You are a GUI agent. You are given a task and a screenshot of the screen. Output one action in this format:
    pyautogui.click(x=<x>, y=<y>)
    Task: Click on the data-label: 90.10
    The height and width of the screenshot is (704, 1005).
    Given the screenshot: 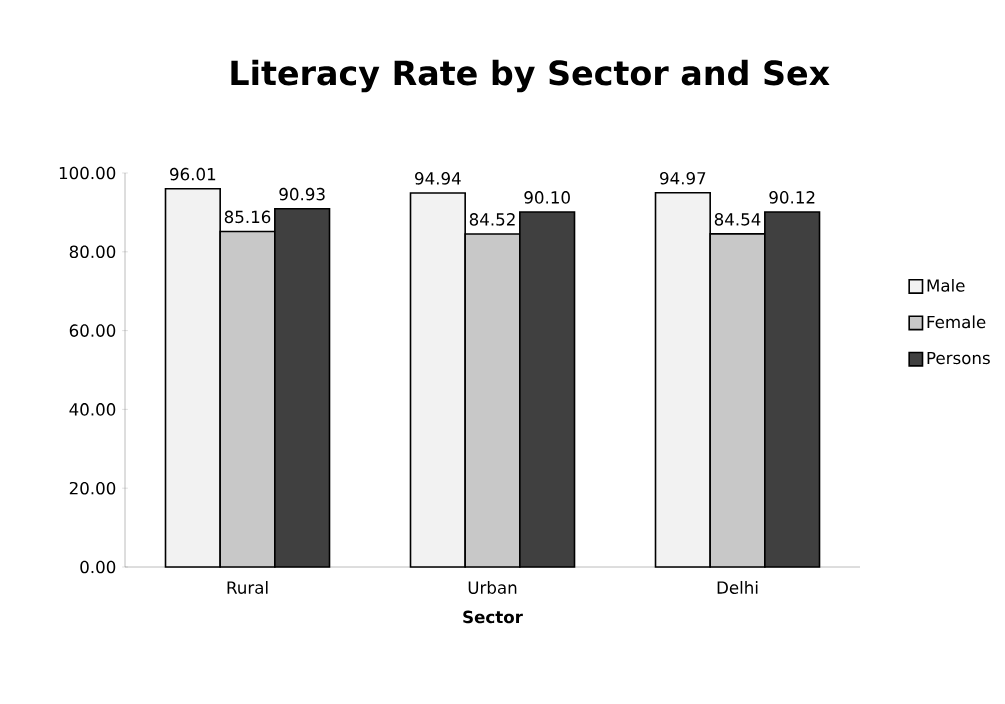 What is the action you would take?
    pyautogui.click(x=547, y=197)
    